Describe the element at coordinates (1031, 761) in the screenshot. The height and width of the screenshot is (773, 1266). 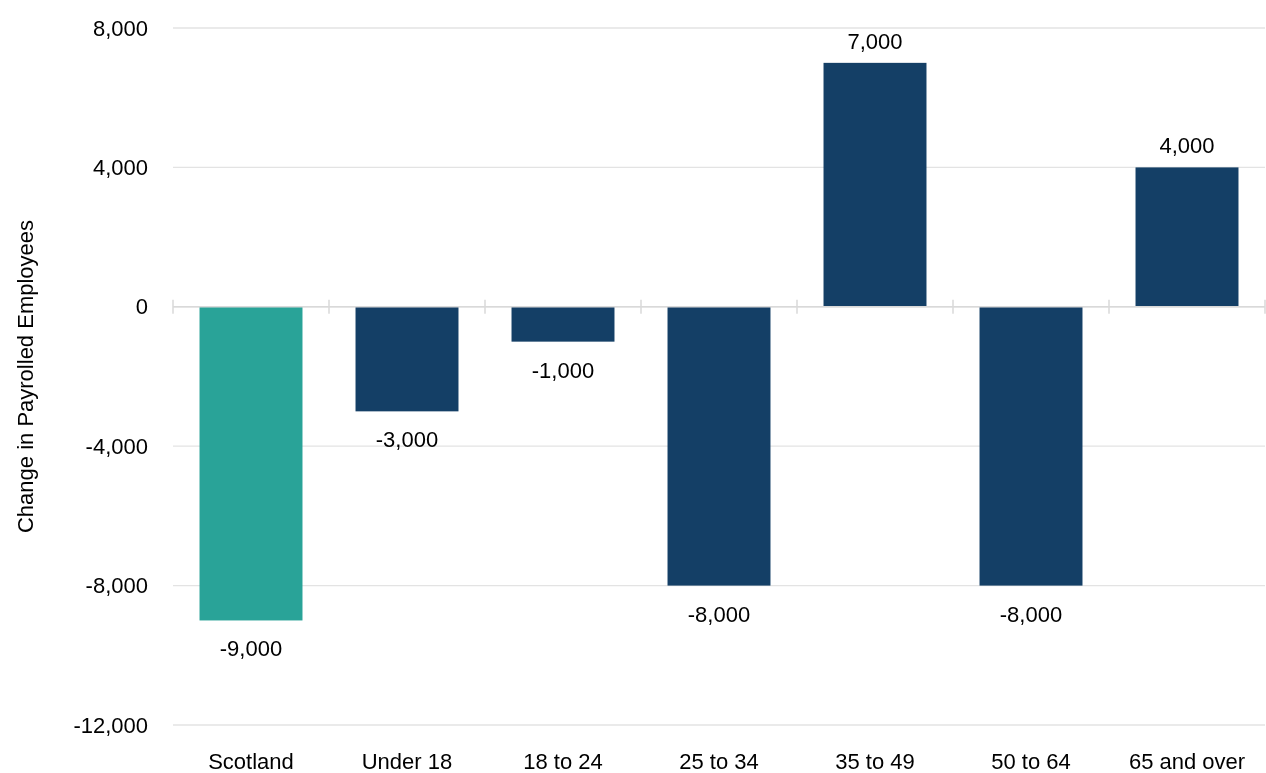
I see `x-tick-label: 50 to 64` at that location.